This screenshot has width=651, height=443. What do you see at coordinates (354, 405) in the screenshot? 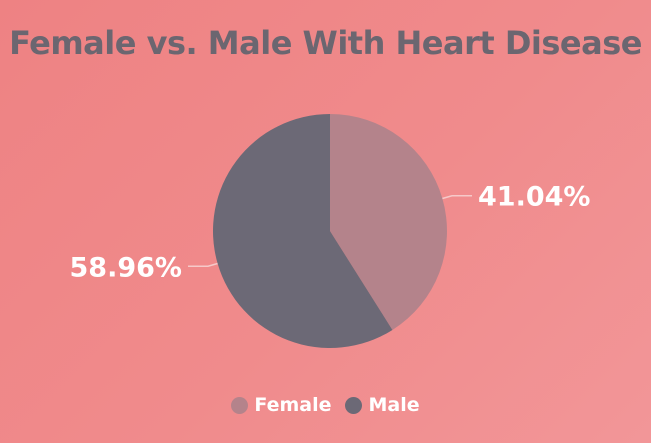
I see `legend-marker-male` at bounding box center [354, 405].